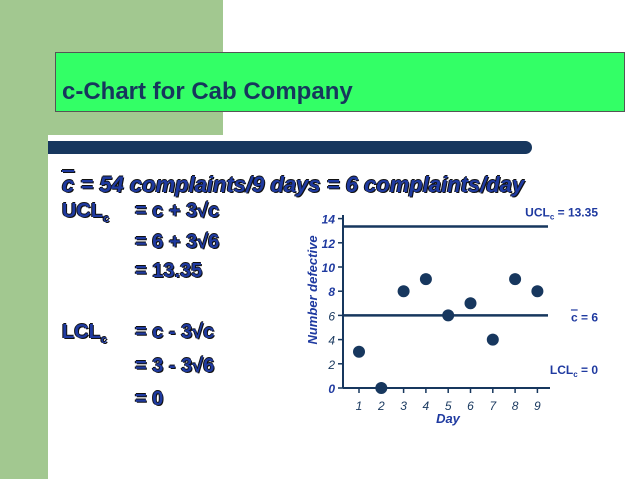  Describe the element at coordinates (24, 307) in the screenshot. I see `sidebar-strip` at that location.